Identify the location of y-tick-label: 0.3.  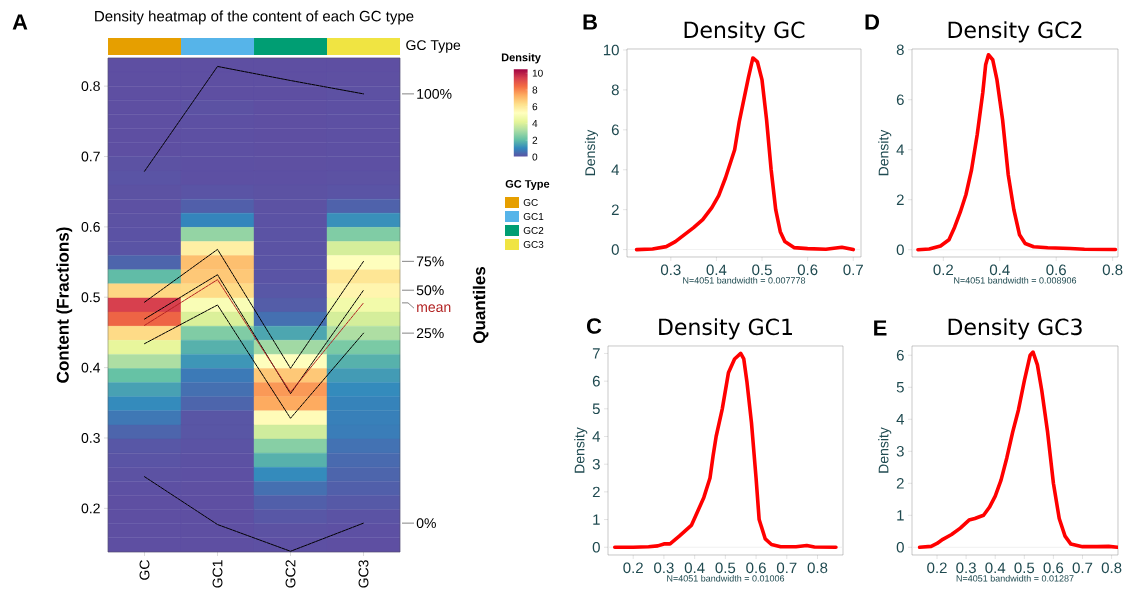
(90, 438).